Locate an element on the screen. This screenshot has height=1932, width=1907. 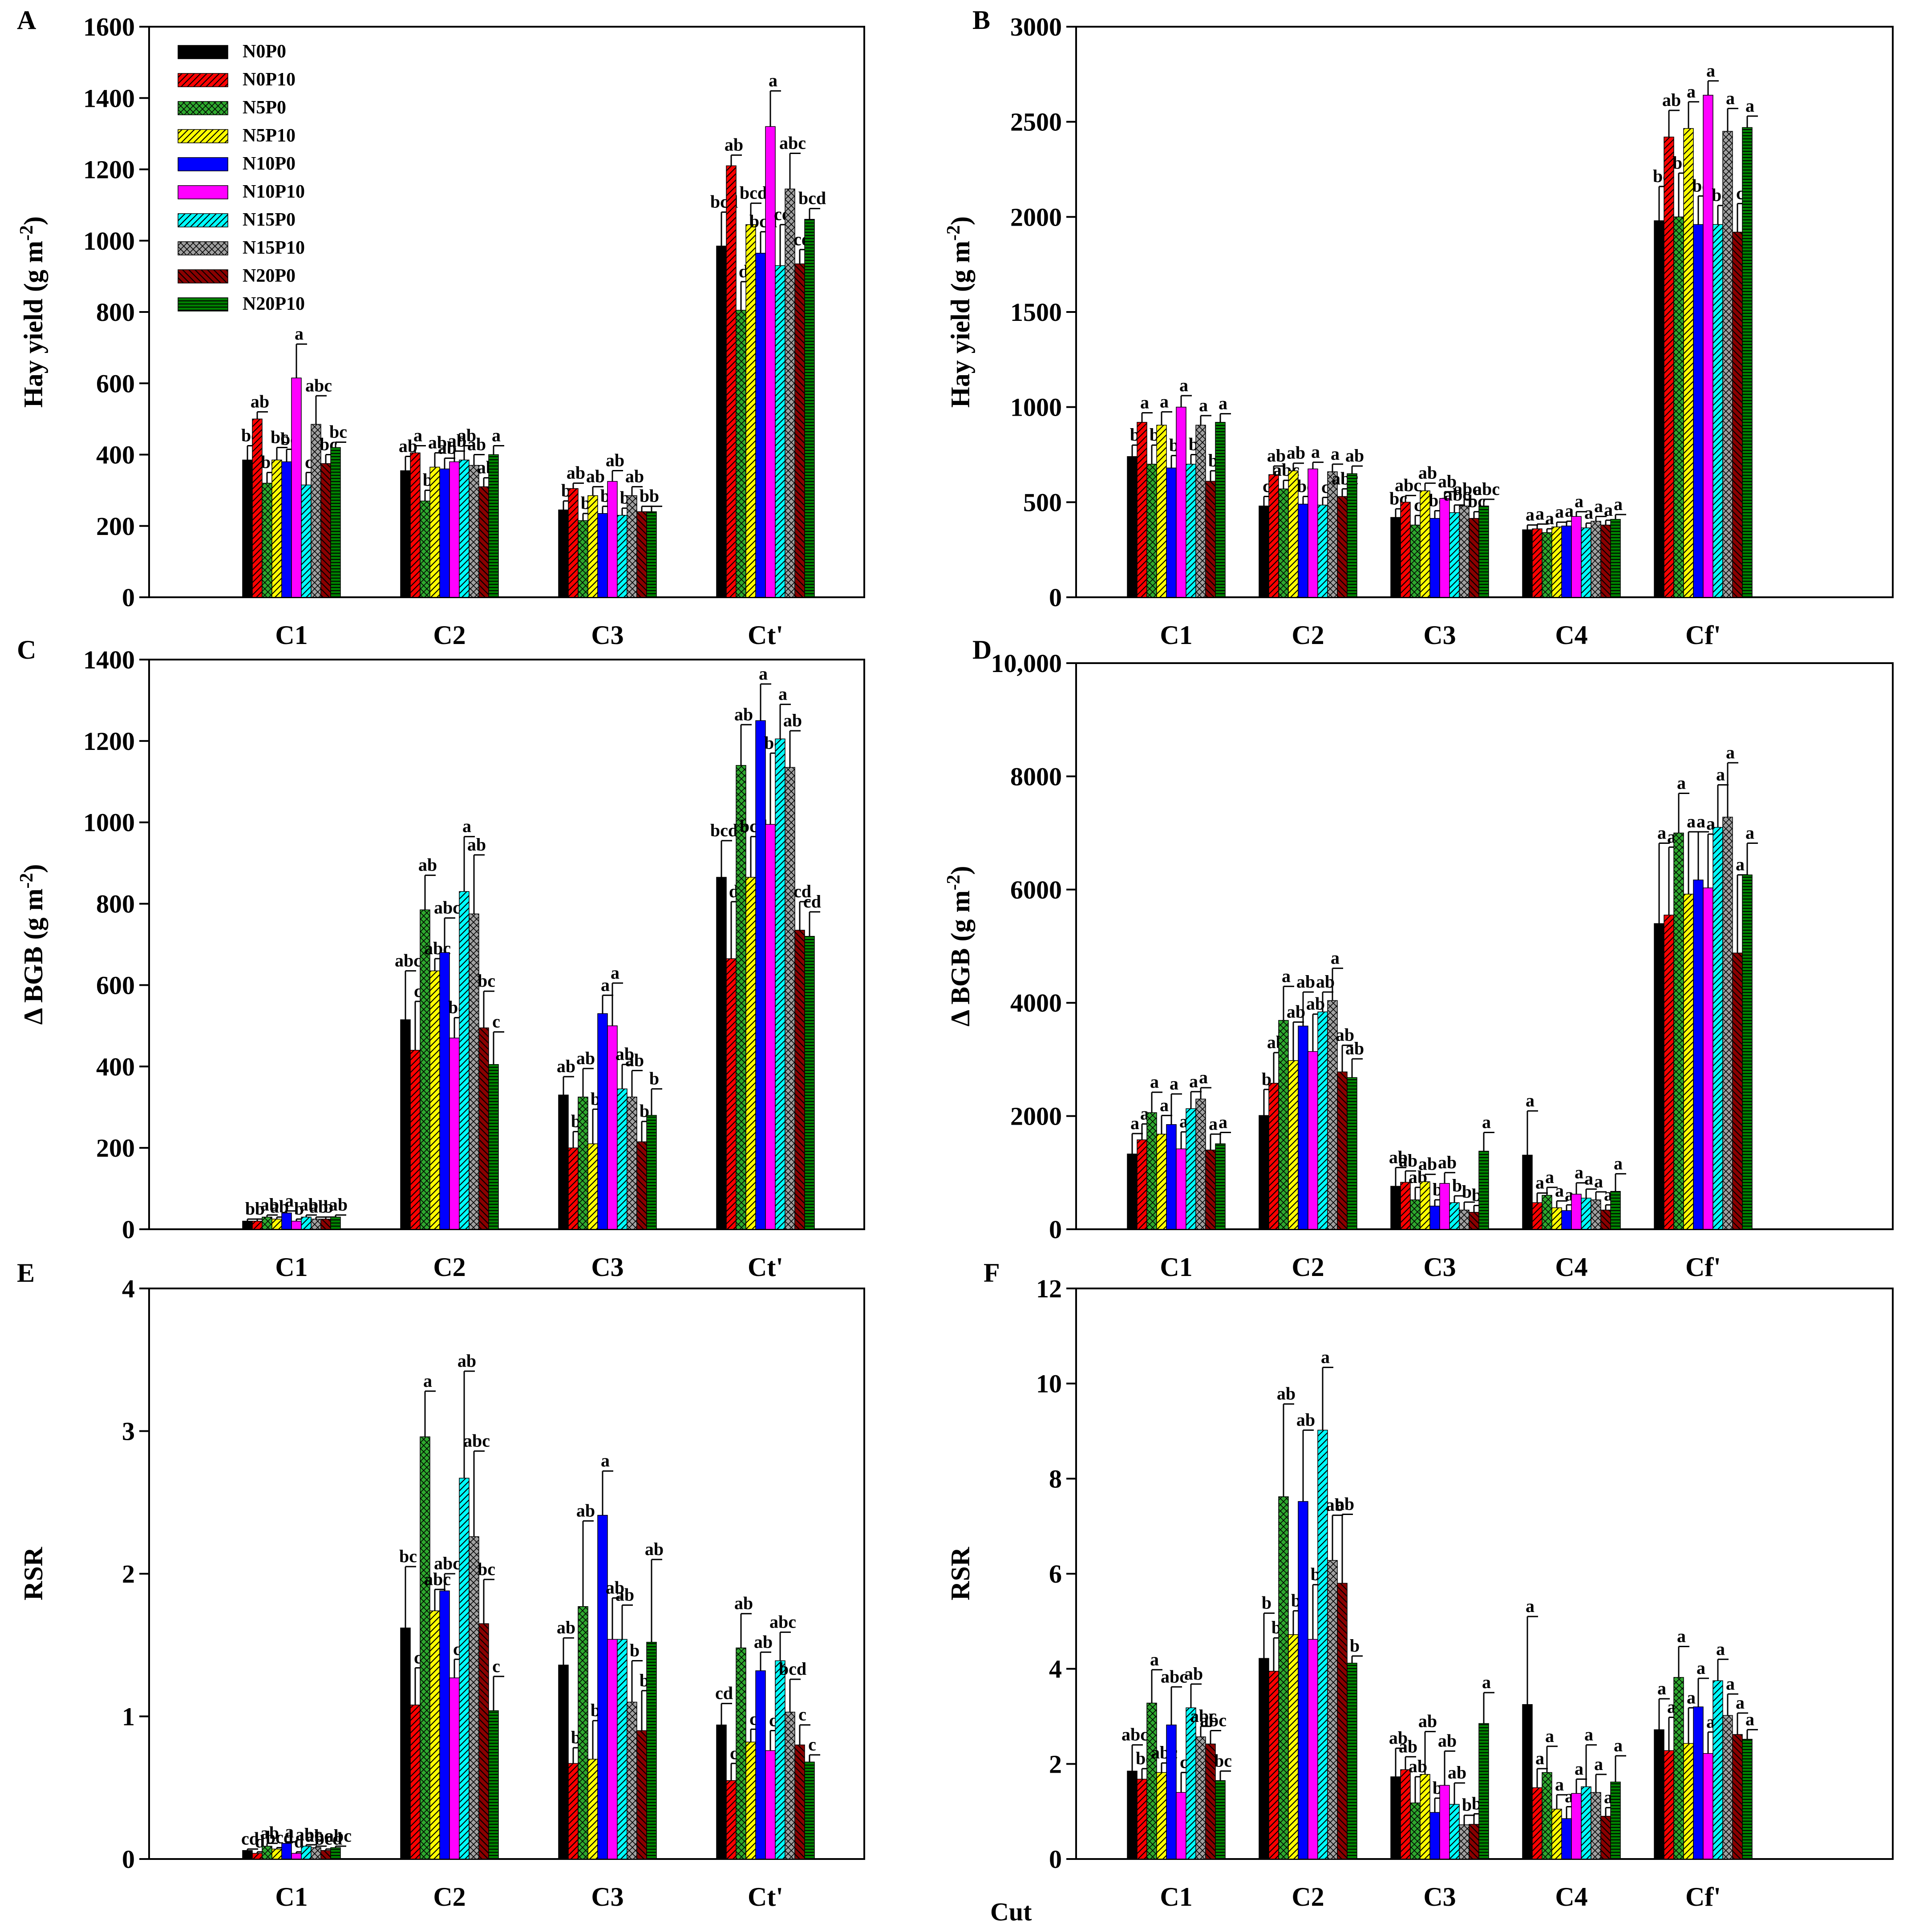
x-category-label: C1 is located at coordinates (1176, 635).